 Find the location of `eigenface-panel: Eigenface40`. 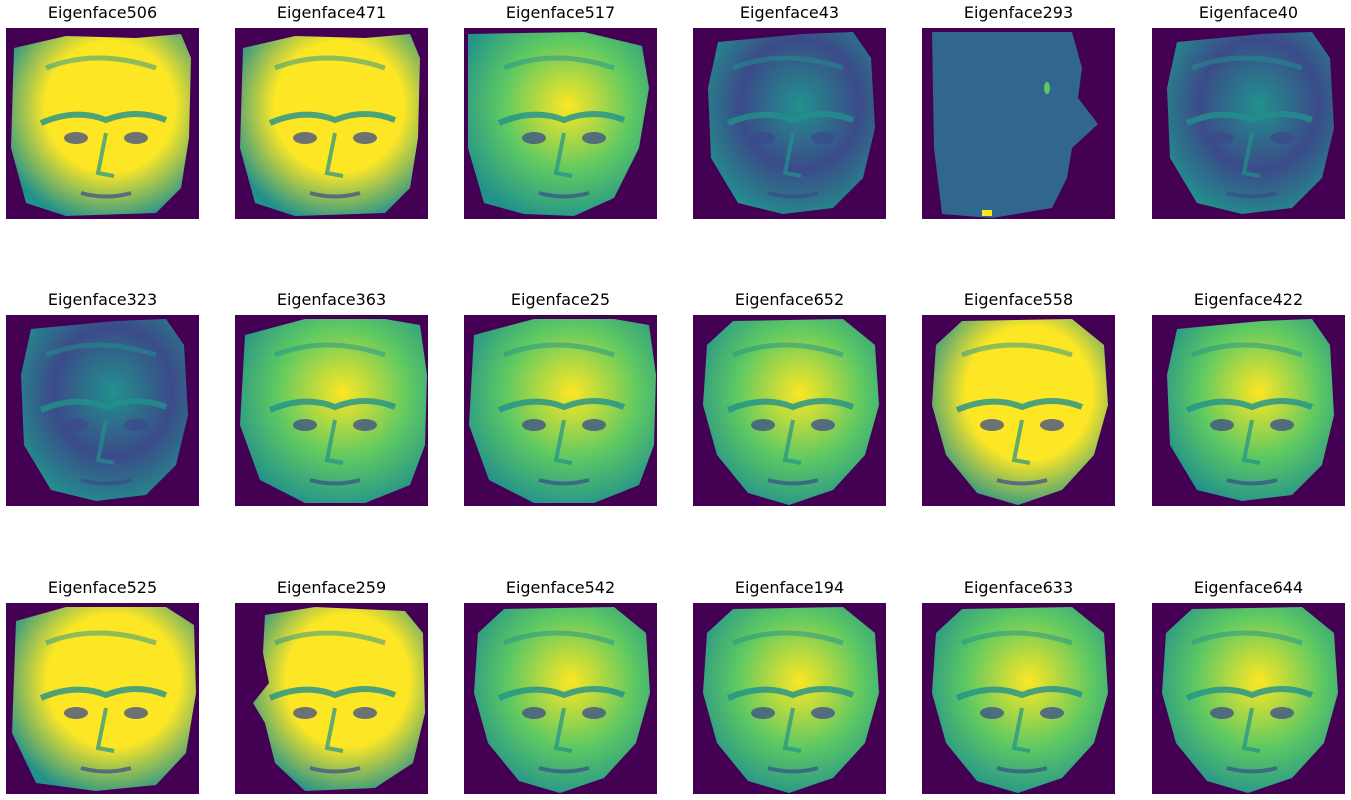

eigenface-panel: Eigenface40 is located at coordinates (1248, 109).